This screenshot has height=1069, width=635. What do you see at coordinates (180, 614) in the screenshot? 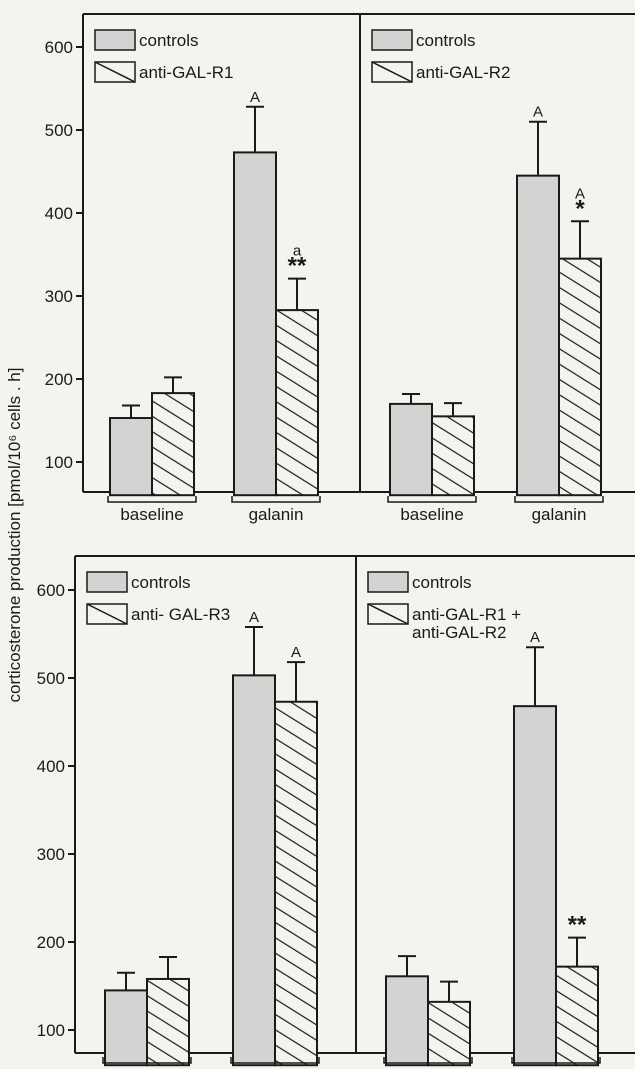
I see `legend-label: anti- GAL-R3` at bounding box center [180, 614].